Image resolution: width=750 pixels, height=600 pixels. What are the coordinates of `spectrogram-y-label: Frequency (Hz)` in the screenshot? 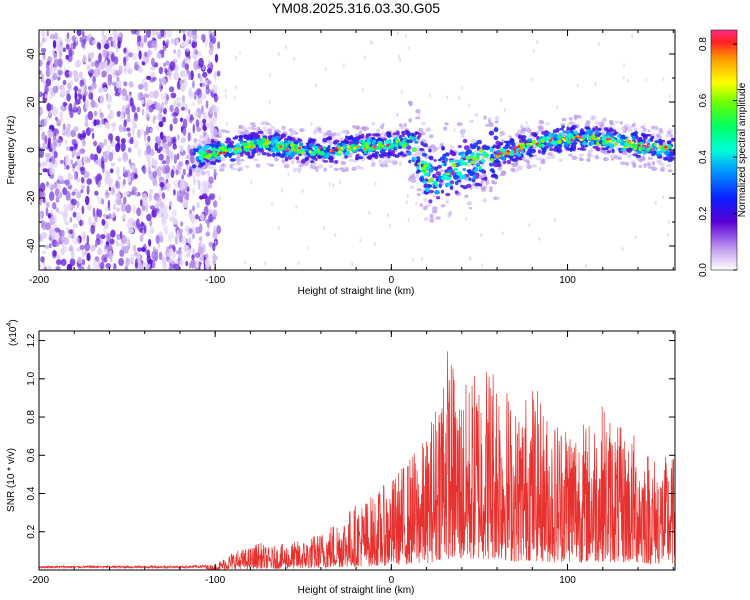 It's located at (11, 150).